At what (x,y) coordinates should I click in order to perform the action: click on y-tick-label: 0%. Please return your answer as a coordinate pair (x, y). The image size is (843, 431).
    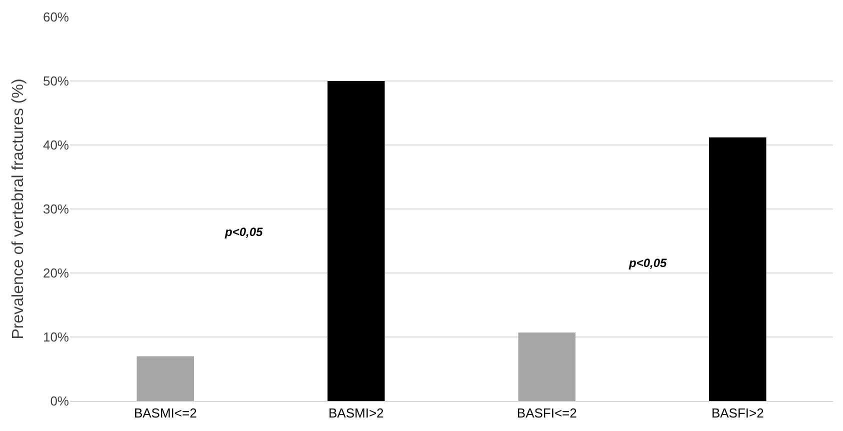
    Looking at the image, I should click on (60, 401).